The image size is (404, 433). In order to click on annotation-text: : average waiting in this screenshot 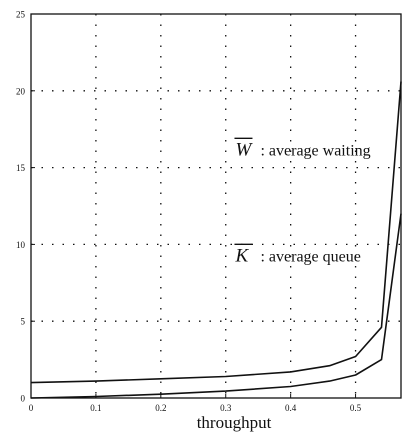, I will do `click(315, 150)`.